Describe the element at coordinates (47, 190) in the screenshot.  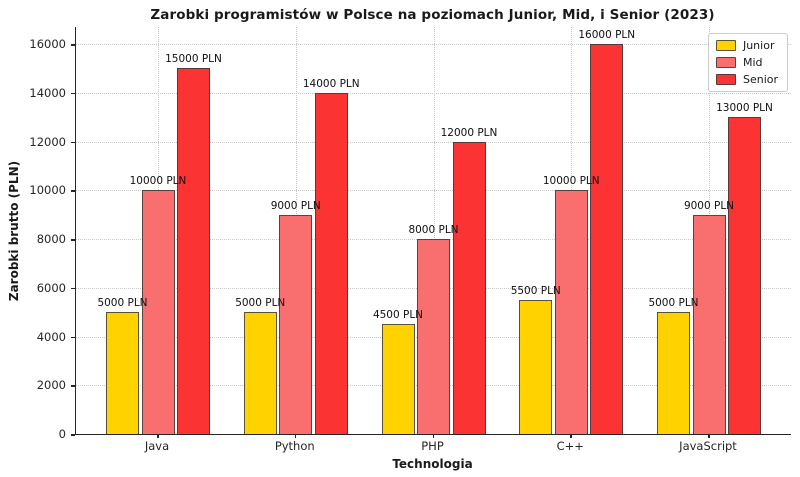
I see `y-tick-label: 10000` at that location.